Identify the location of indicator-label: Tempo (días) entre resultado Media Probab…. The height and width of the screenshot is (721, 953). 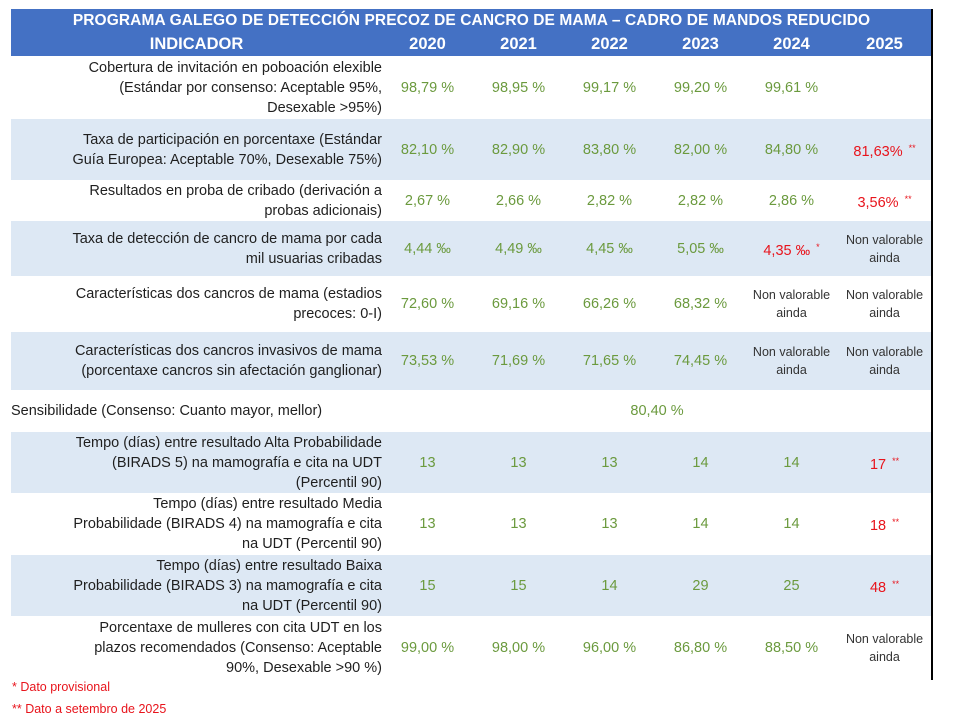
(227, 524).